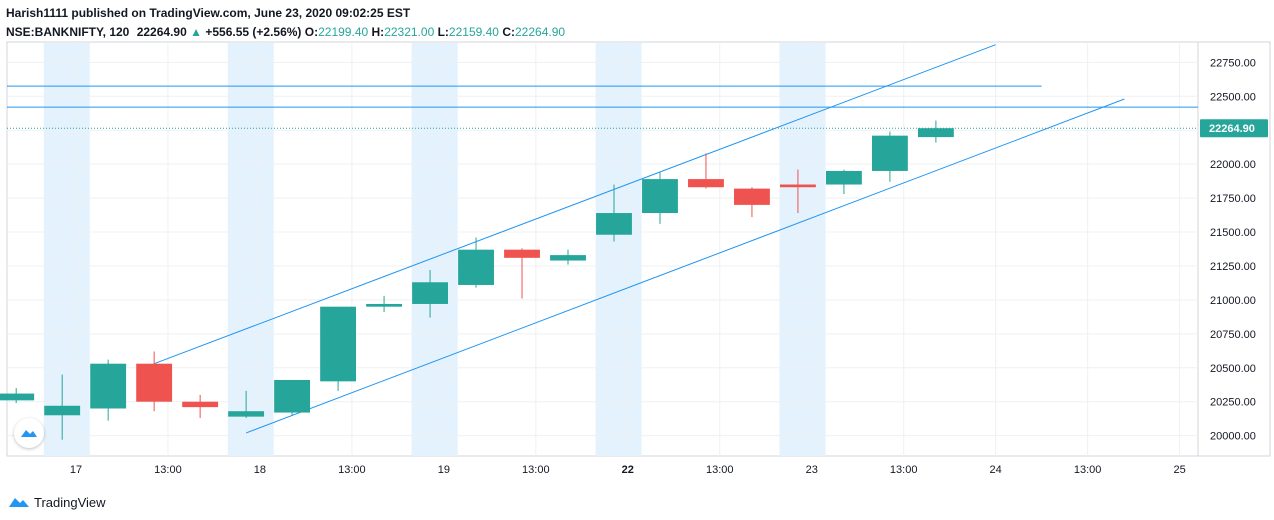  Describe the element at coordinates (1233, 199) in the screenshot. I see `y-tick-label: 21750.00` at that location.